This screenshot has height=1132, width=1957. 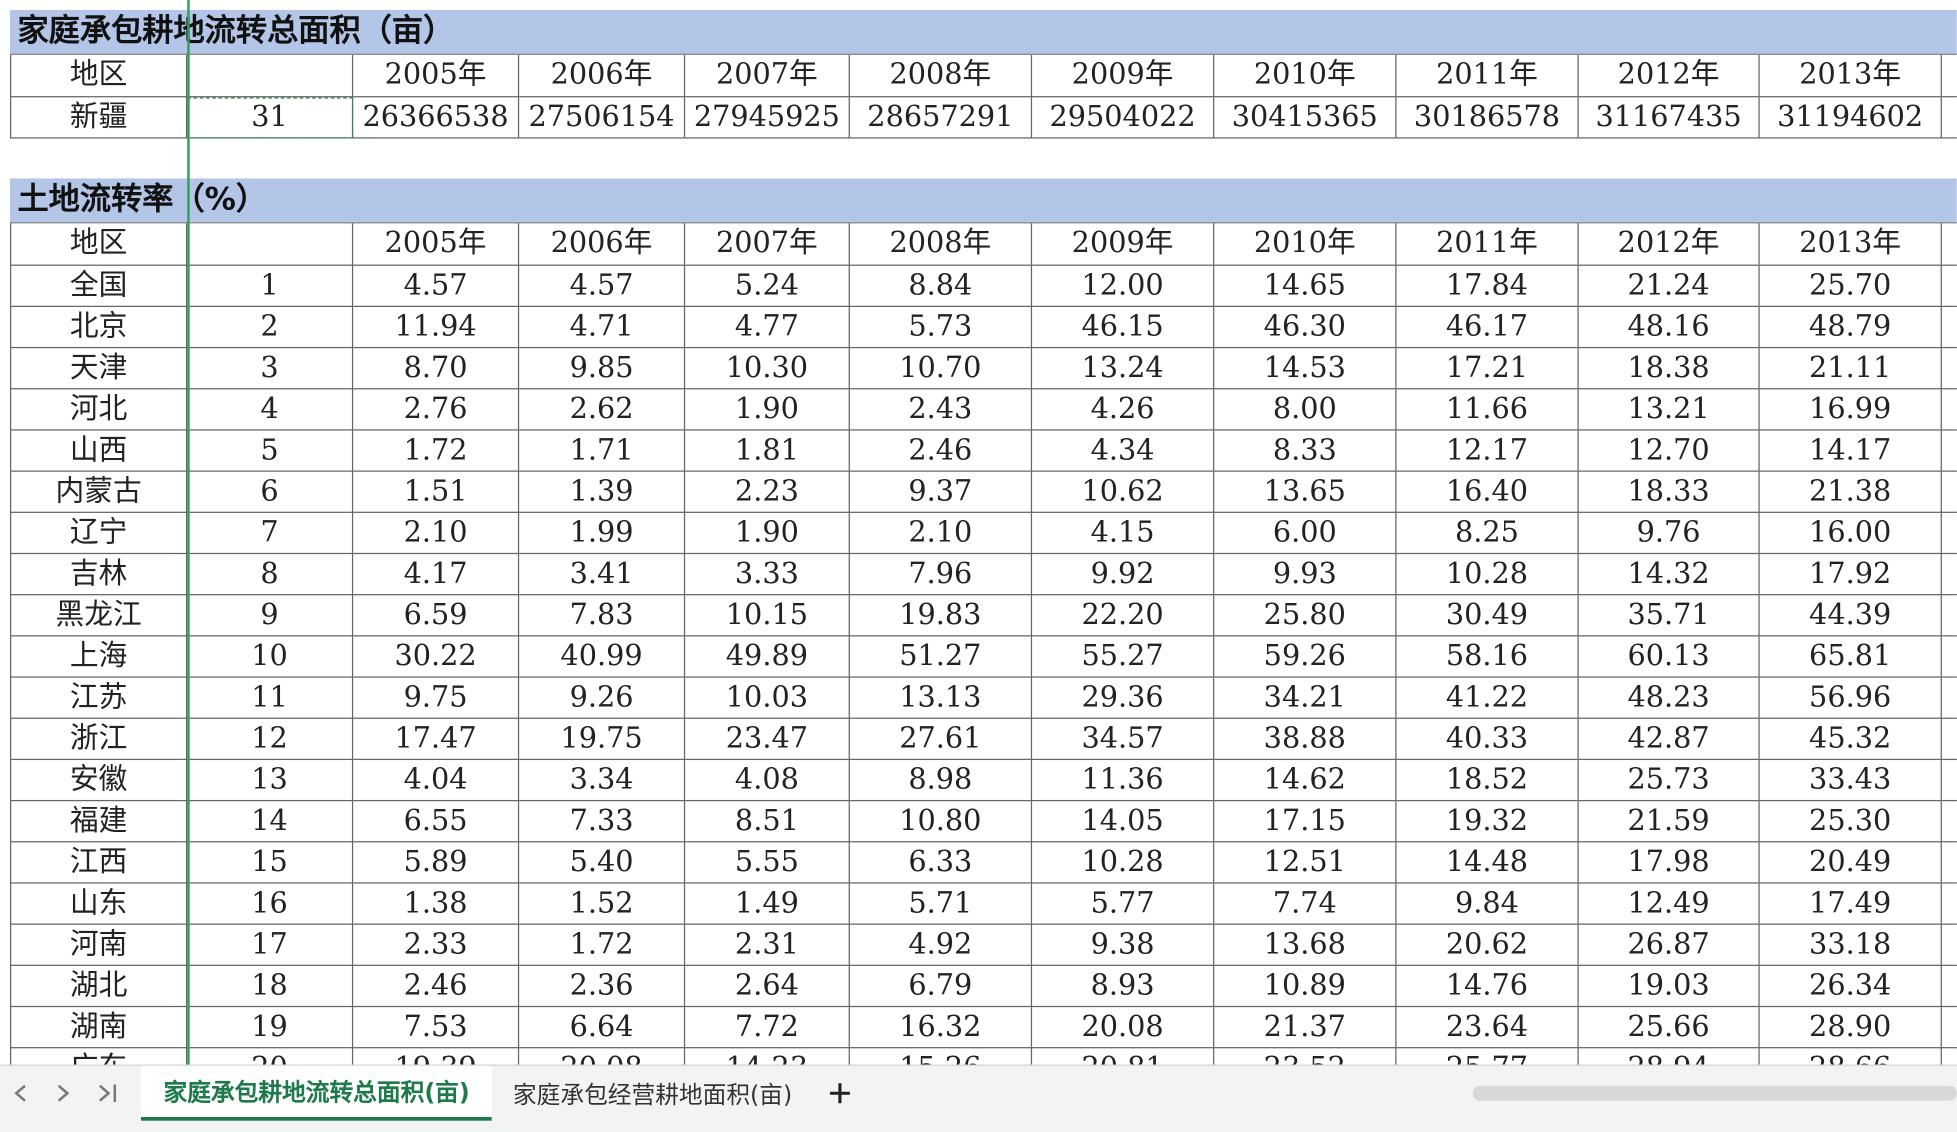 I want to click on cell: 11, so click(x=270, y=698).